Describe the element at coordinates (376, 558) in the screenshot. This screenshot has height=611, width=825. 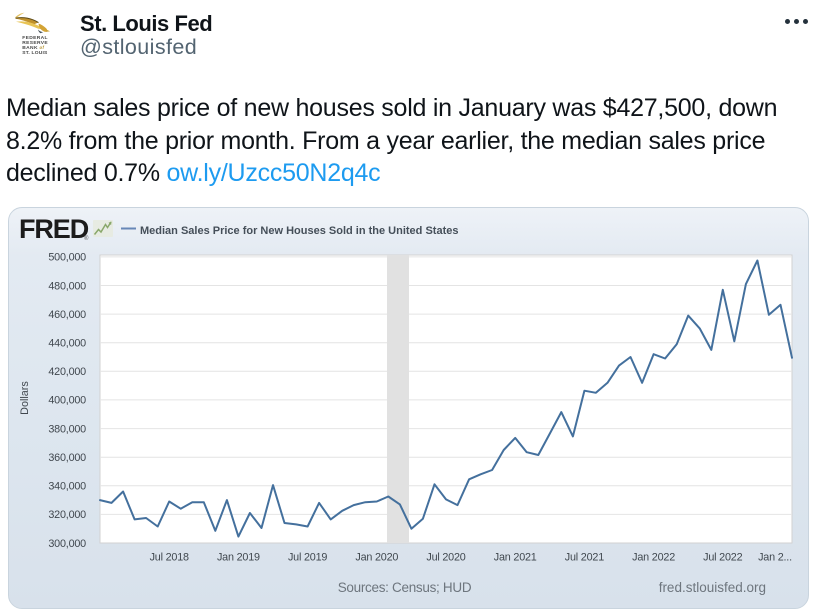
I see `svg-text: Jan 2020` at that location.